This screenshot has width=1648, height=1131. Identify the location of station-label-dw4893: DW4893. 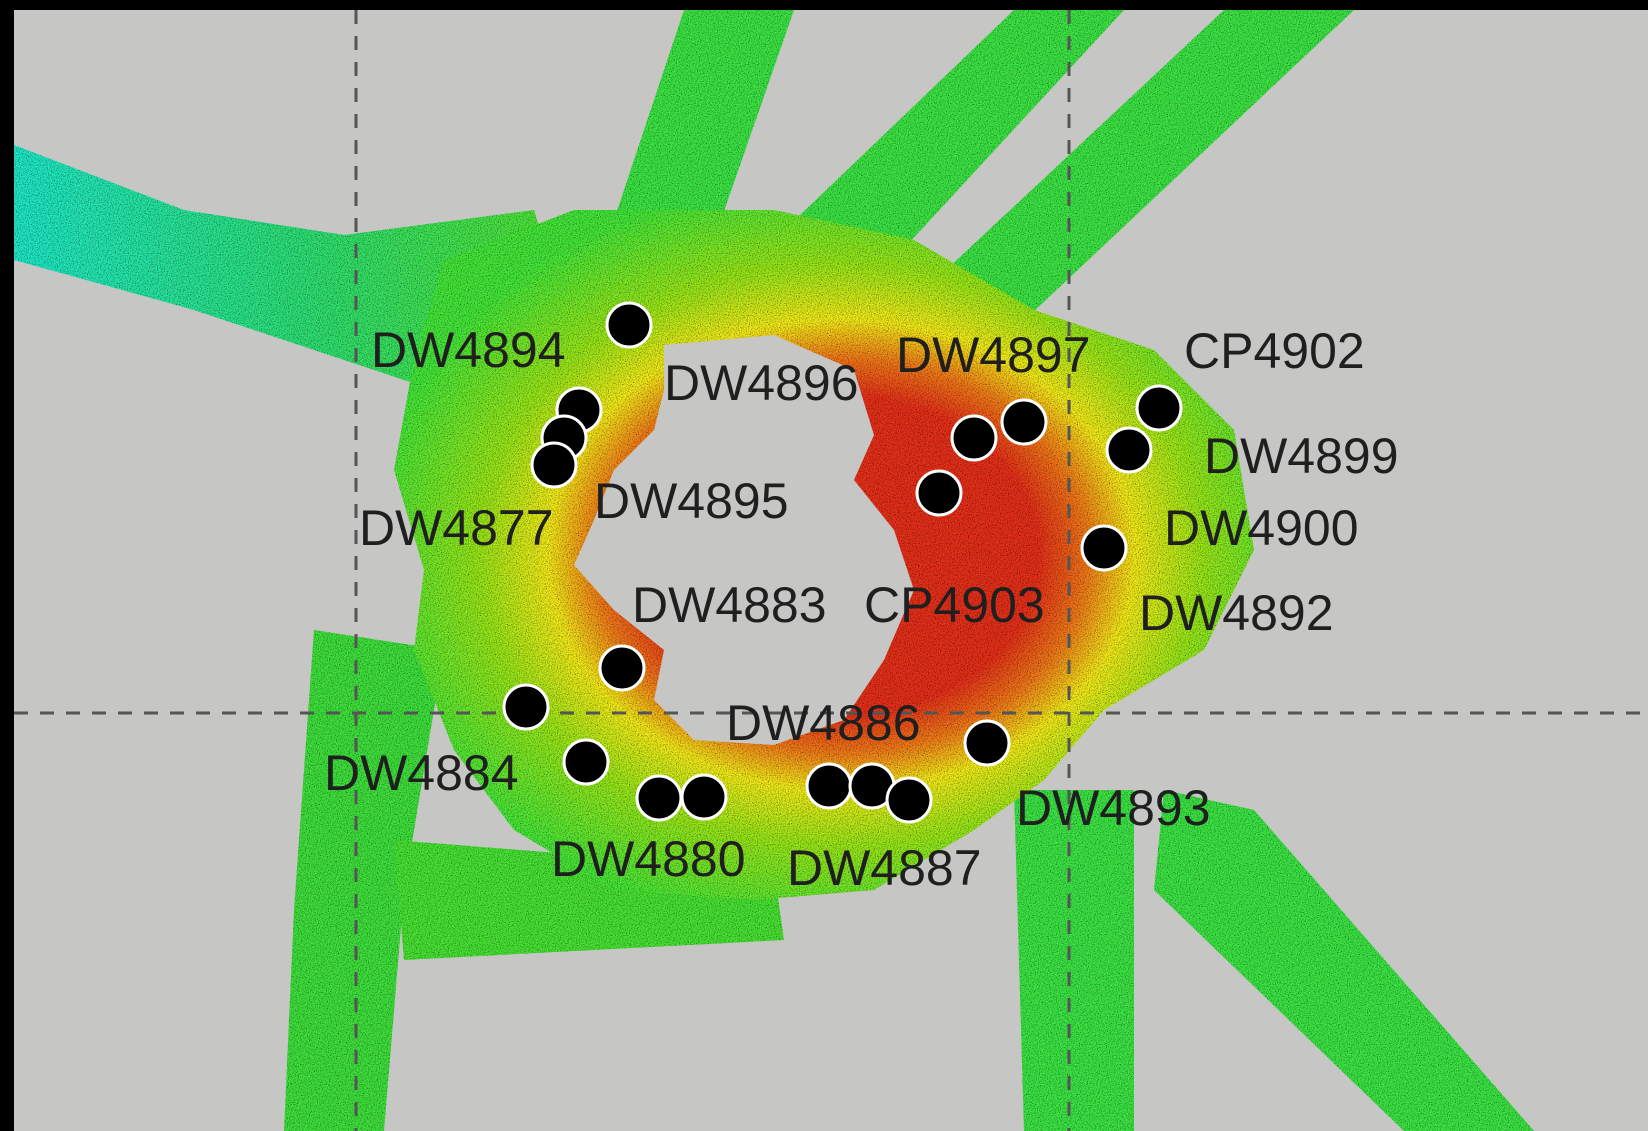
(1113, 808).